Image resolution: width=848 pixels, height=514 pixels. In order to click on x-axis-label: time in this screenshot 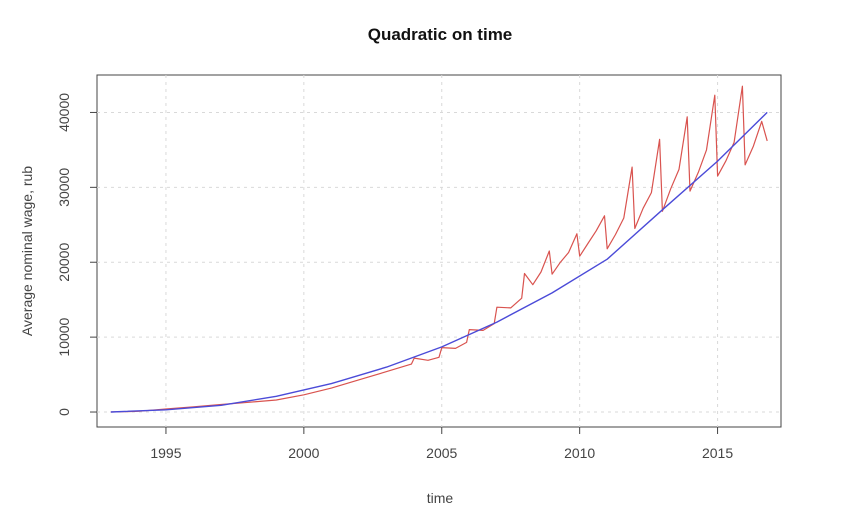, I will do `click(440, 498)`.